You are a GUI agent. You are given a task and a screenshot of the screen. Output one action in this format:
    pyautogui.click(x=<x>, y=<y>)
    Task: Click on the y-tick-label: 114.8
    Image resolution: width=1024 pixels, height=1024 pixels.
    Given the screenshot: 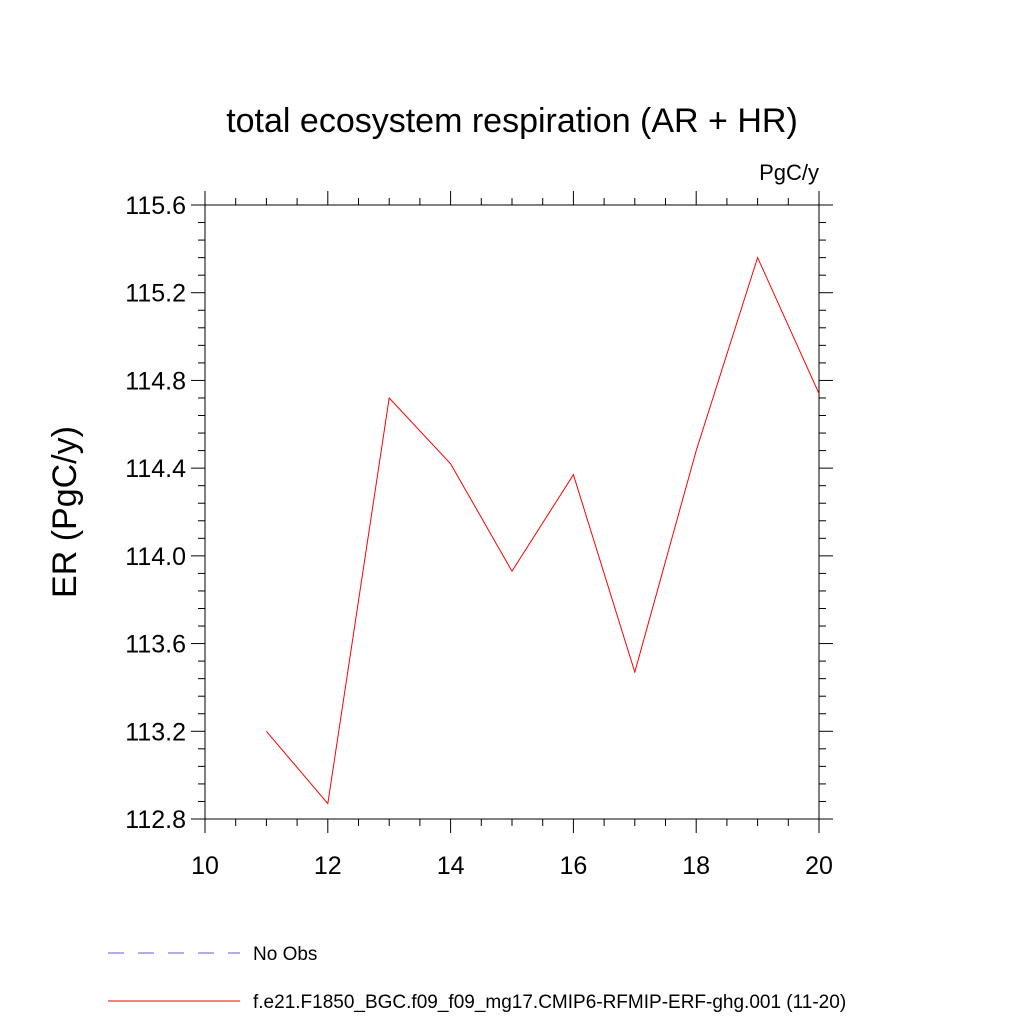 What is the action you would take?
    pyautogui.click(x=155, y=381)
    